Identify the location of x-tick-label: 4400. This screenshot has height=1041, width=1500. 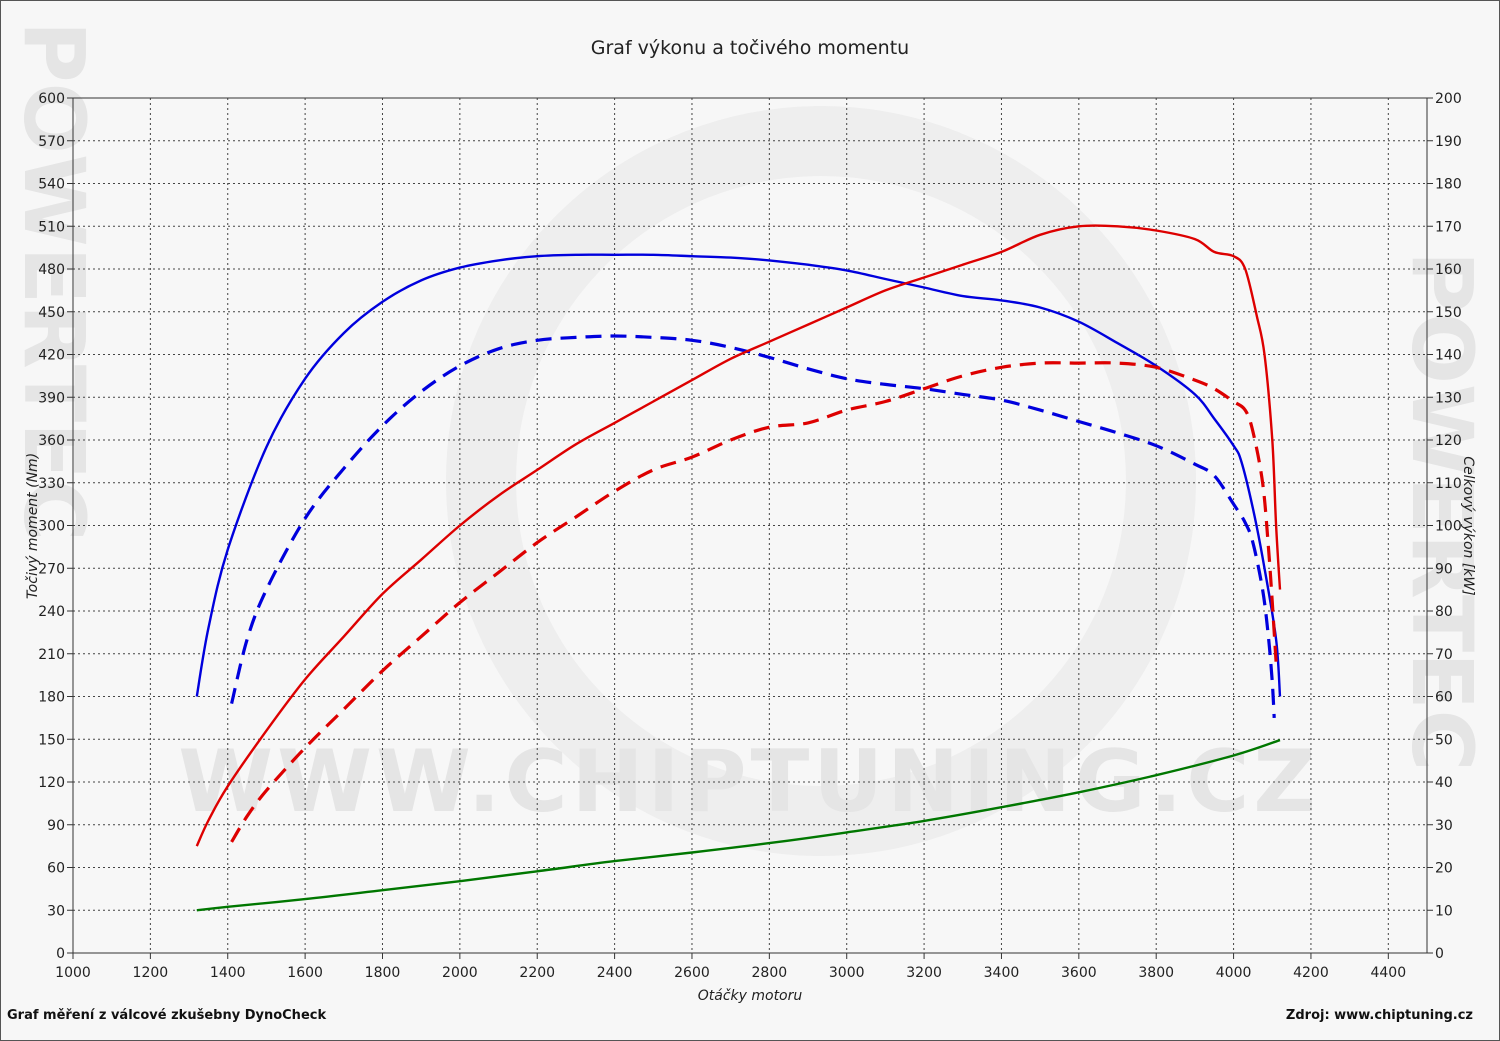
(1388, 973).